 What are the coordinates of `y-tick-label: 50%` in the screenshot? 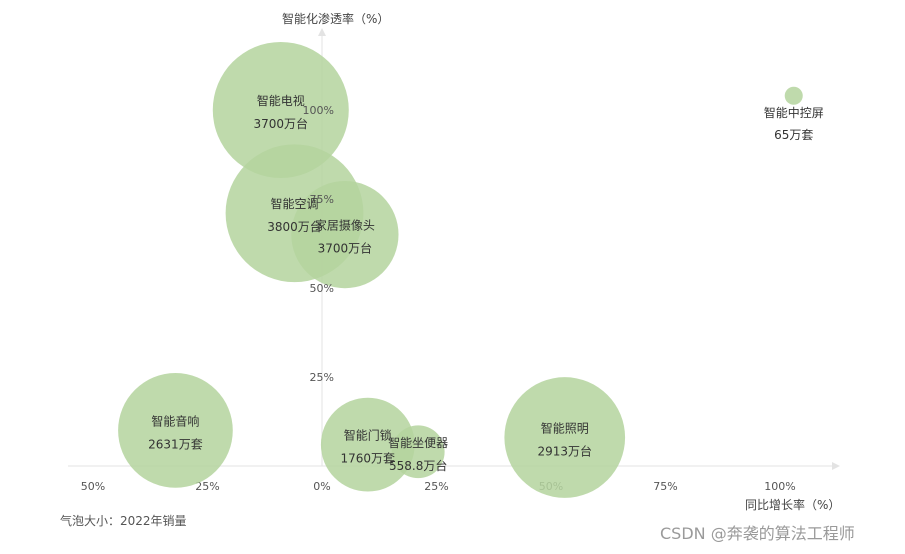 It's located at (322, 288).